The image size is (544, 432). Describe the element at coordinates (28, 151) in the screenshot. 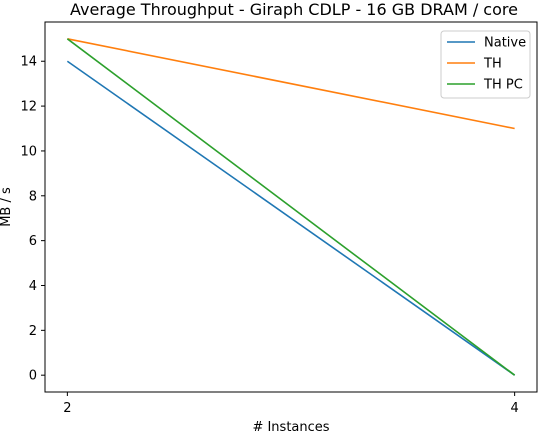

I see `y-tick-label: 10` at that location.